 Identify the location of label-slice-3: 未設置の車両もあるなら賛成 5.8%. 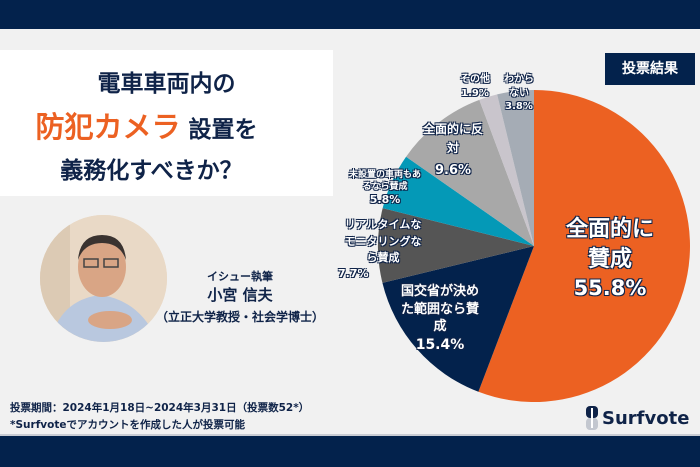
(384, 188).